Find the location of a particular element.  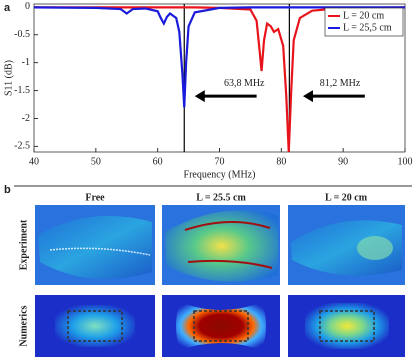

column-label: Free is located at coordinates (95, 197).